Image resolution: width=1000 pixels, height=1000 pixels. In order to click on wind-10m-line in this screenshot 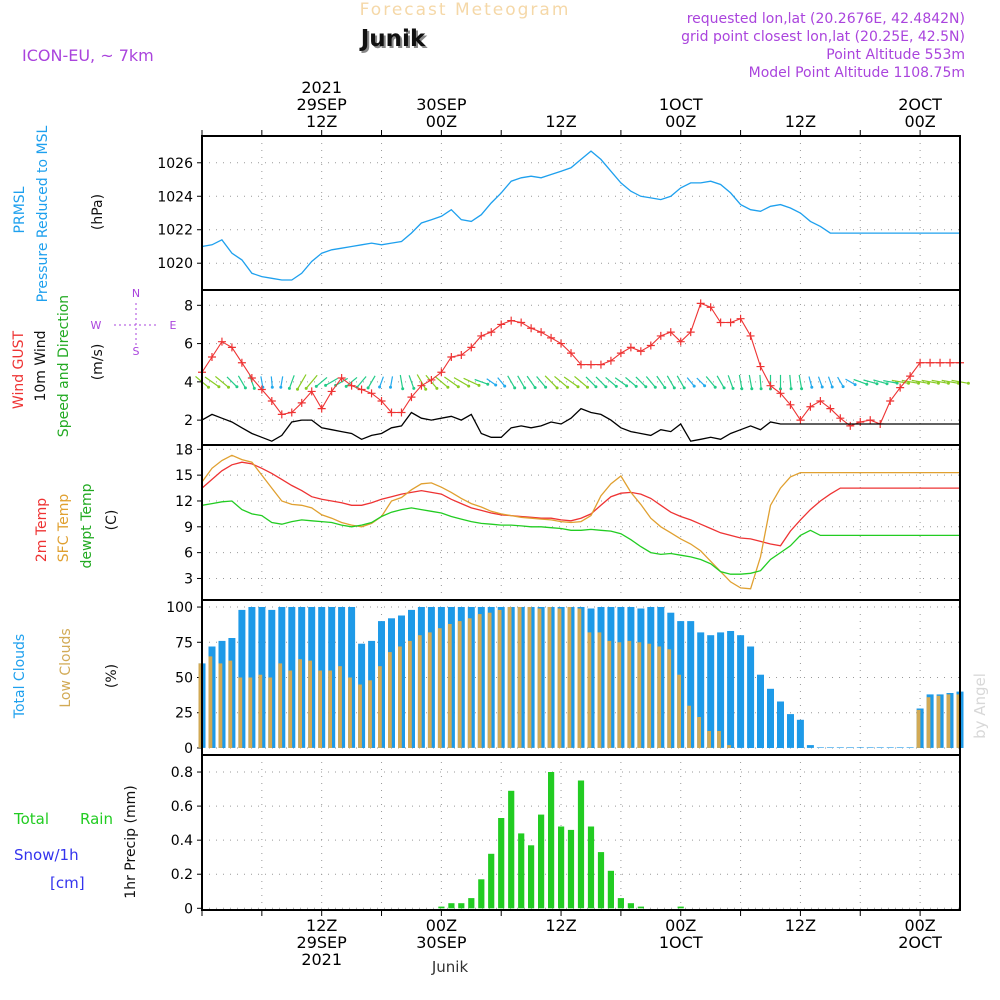, I will do `click(580, 424)`.